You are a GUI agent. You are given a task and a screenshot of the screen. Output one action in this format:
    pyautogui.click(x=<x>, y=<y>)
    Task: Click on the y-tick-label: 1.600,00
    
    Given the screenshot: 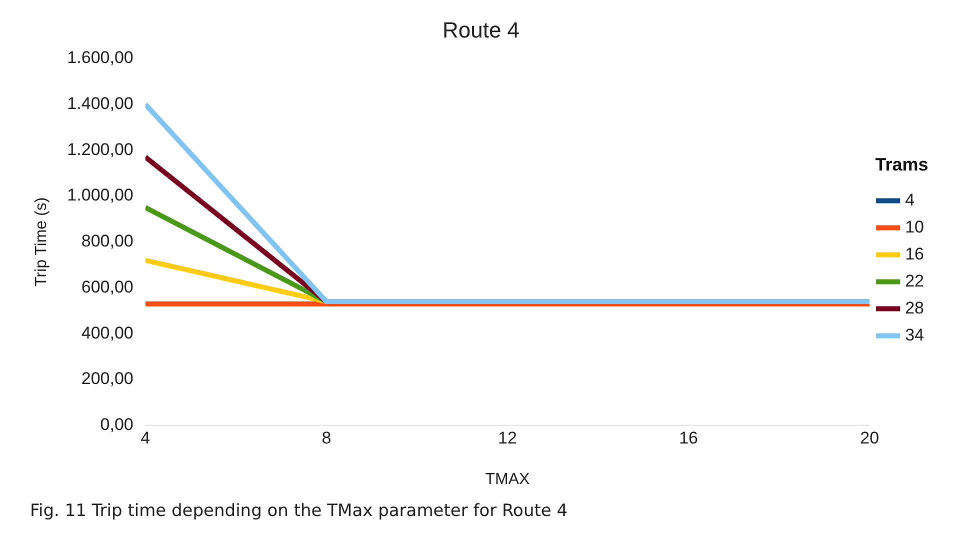 What is the action you would take?
    pyautogui.click(x=100, y=58)
    